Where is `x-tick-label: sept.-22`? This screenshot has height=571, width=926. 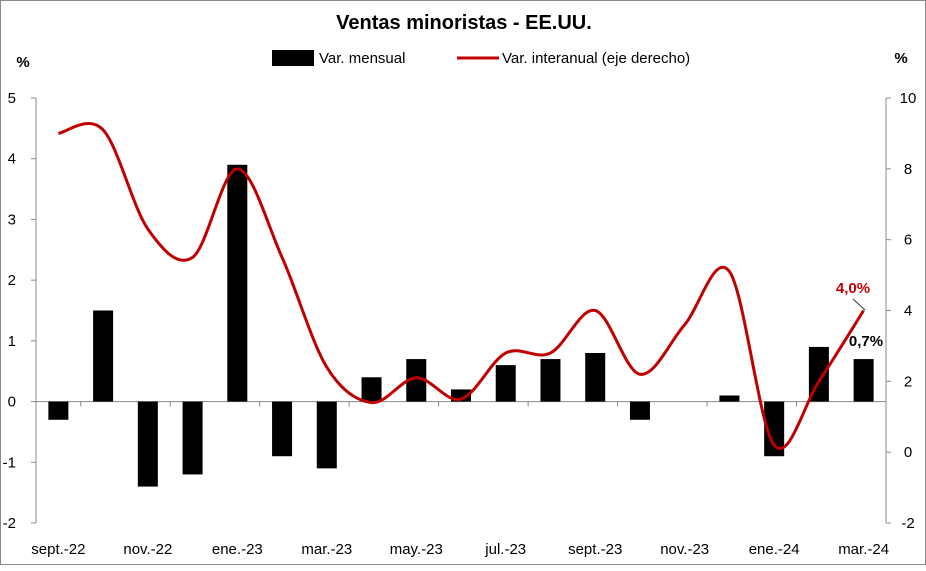
x-tick-label: sept.-22 is located at coordinates (58, 549).